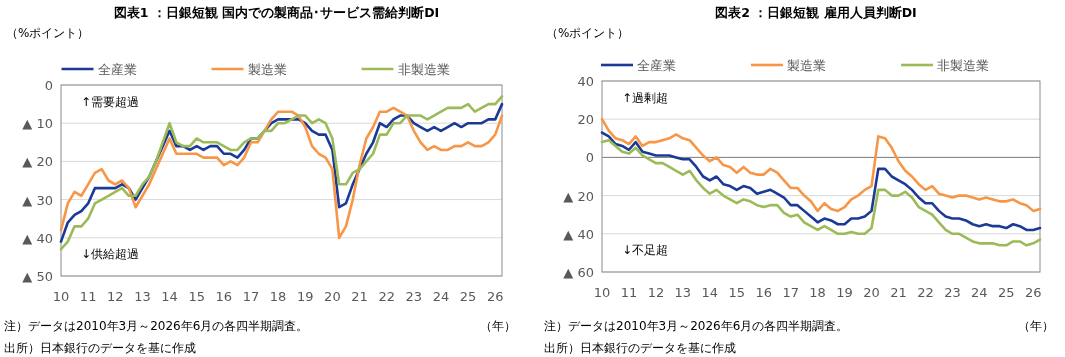  Describe the element at coordinates (816, 12) in the screenshot. I see `chart-title: 図表2 ：日銀短観 雇用人員判断DI` at that location.